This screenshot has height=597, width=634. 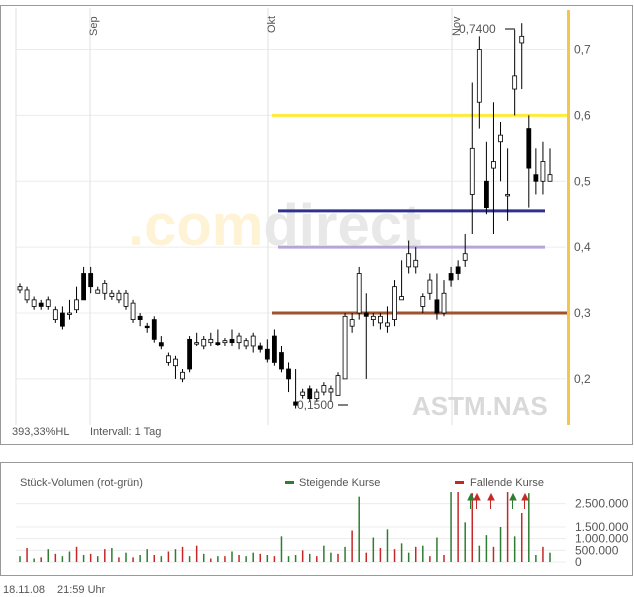 What do you see at coordinates (602, 527) in the screenshot?
I see `volume-y-tick-label: 1.500.000` at bounding box center [602, 527].